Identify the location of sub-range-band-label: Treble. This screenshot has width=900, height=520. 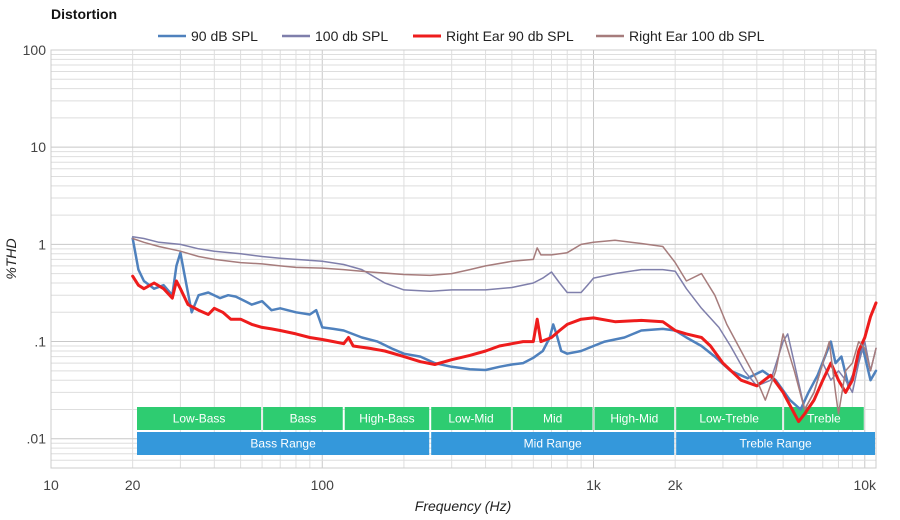
(824, 419).